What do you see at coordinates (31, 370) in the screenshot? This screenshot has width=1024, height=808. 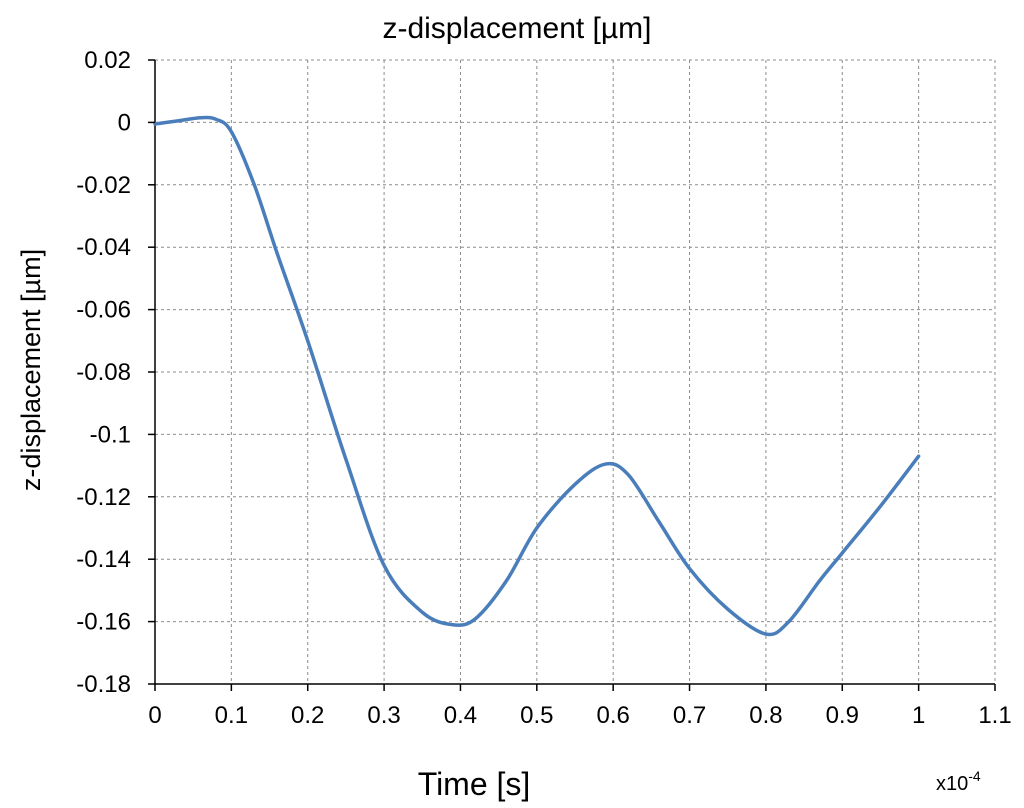 I see `y-axis-label: z-displacement [µm]` at bounding box center [31, 370].